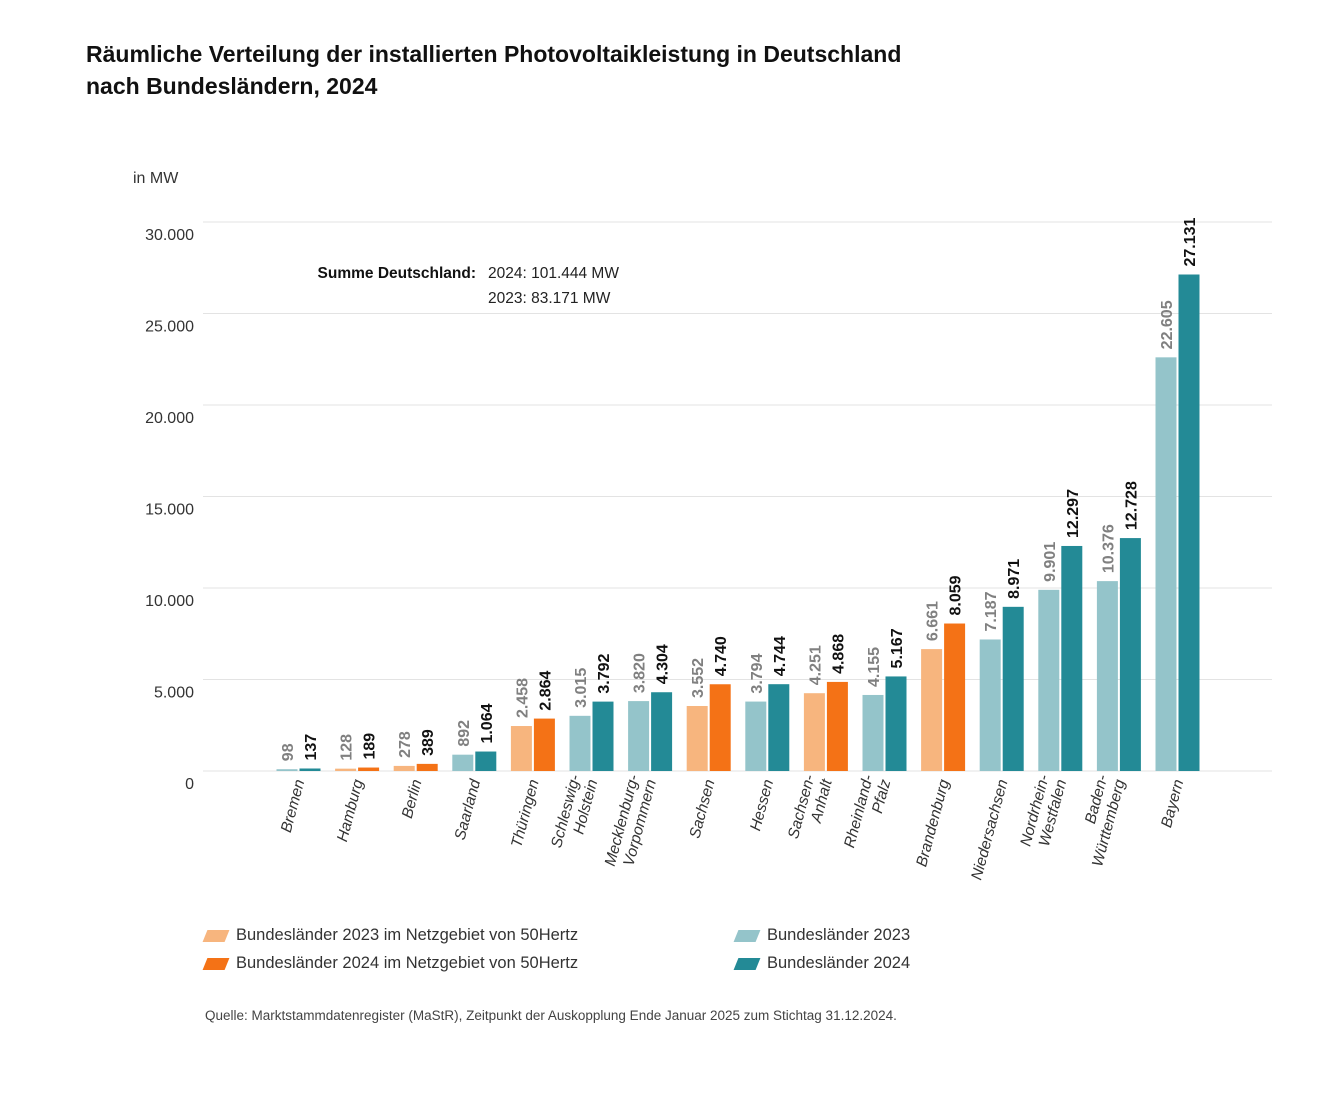  What do you see at coordinates (464, 733) in the screenshot?
I see `value-label-2023: 892` at bounding box center [464, 733].